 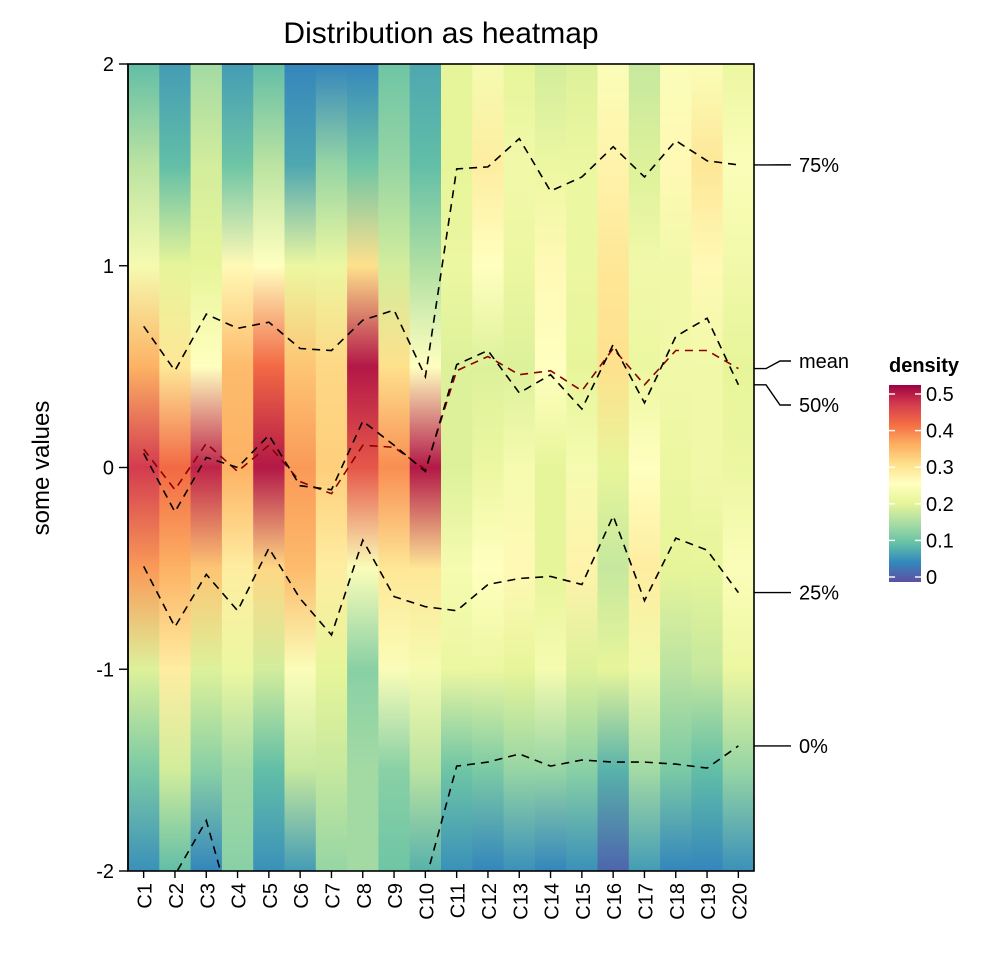 What do you see at coordinates (740, 901) in the screenshot?
I see `x-tick-label: C20` at bounding box center [740, 901].